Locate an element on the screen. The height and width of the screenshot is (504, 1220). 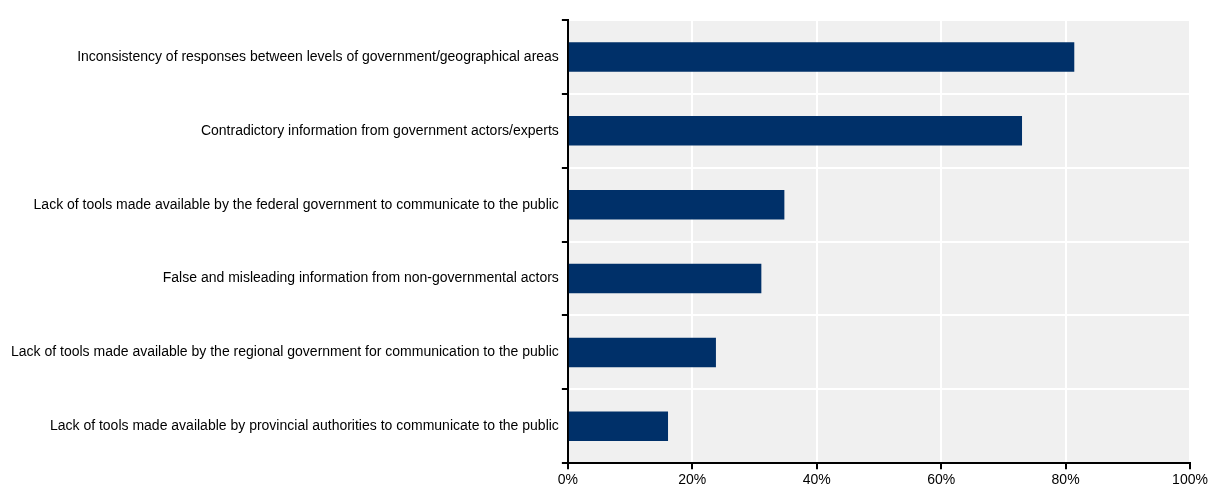
x-tick-label: 60% is located at coordinates (941, 479).